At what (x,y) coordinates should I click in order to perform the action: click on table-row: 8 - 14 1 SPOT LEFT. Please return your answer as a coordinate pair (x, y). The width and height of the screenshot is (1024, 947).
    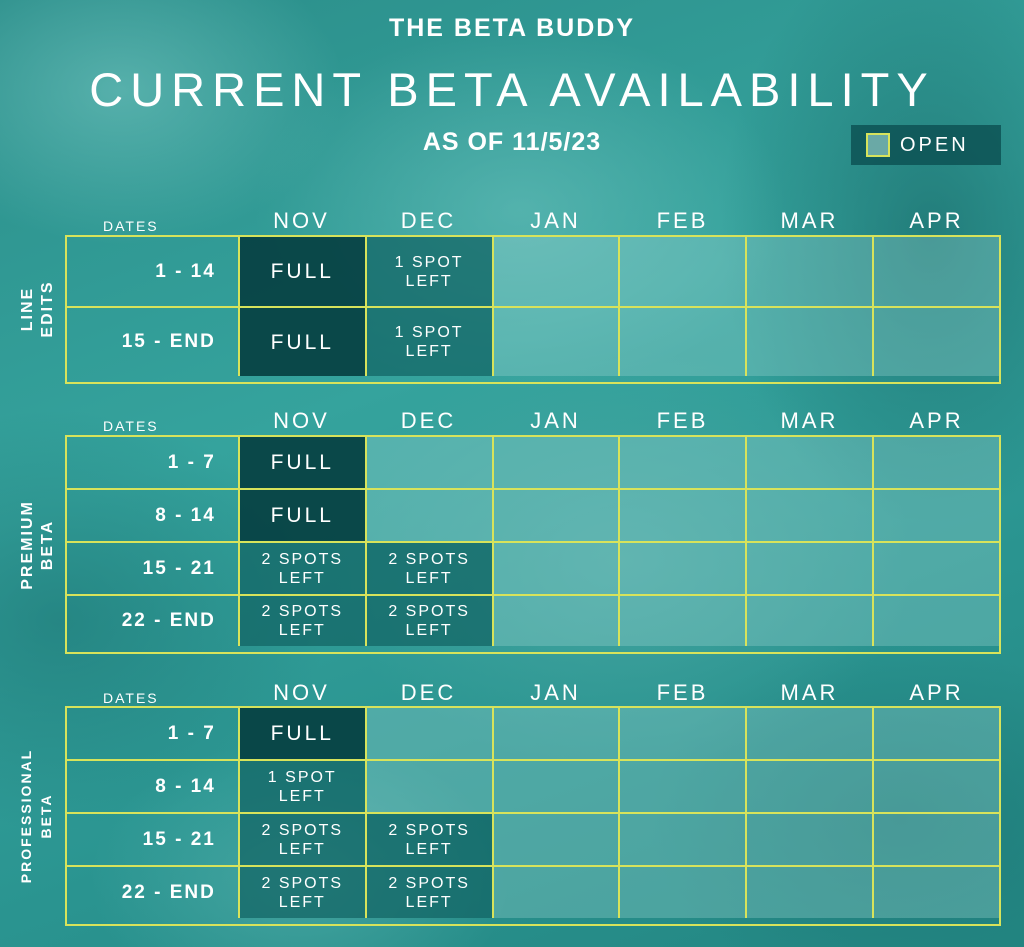
    Looking at the image, I should click on (533, 785).